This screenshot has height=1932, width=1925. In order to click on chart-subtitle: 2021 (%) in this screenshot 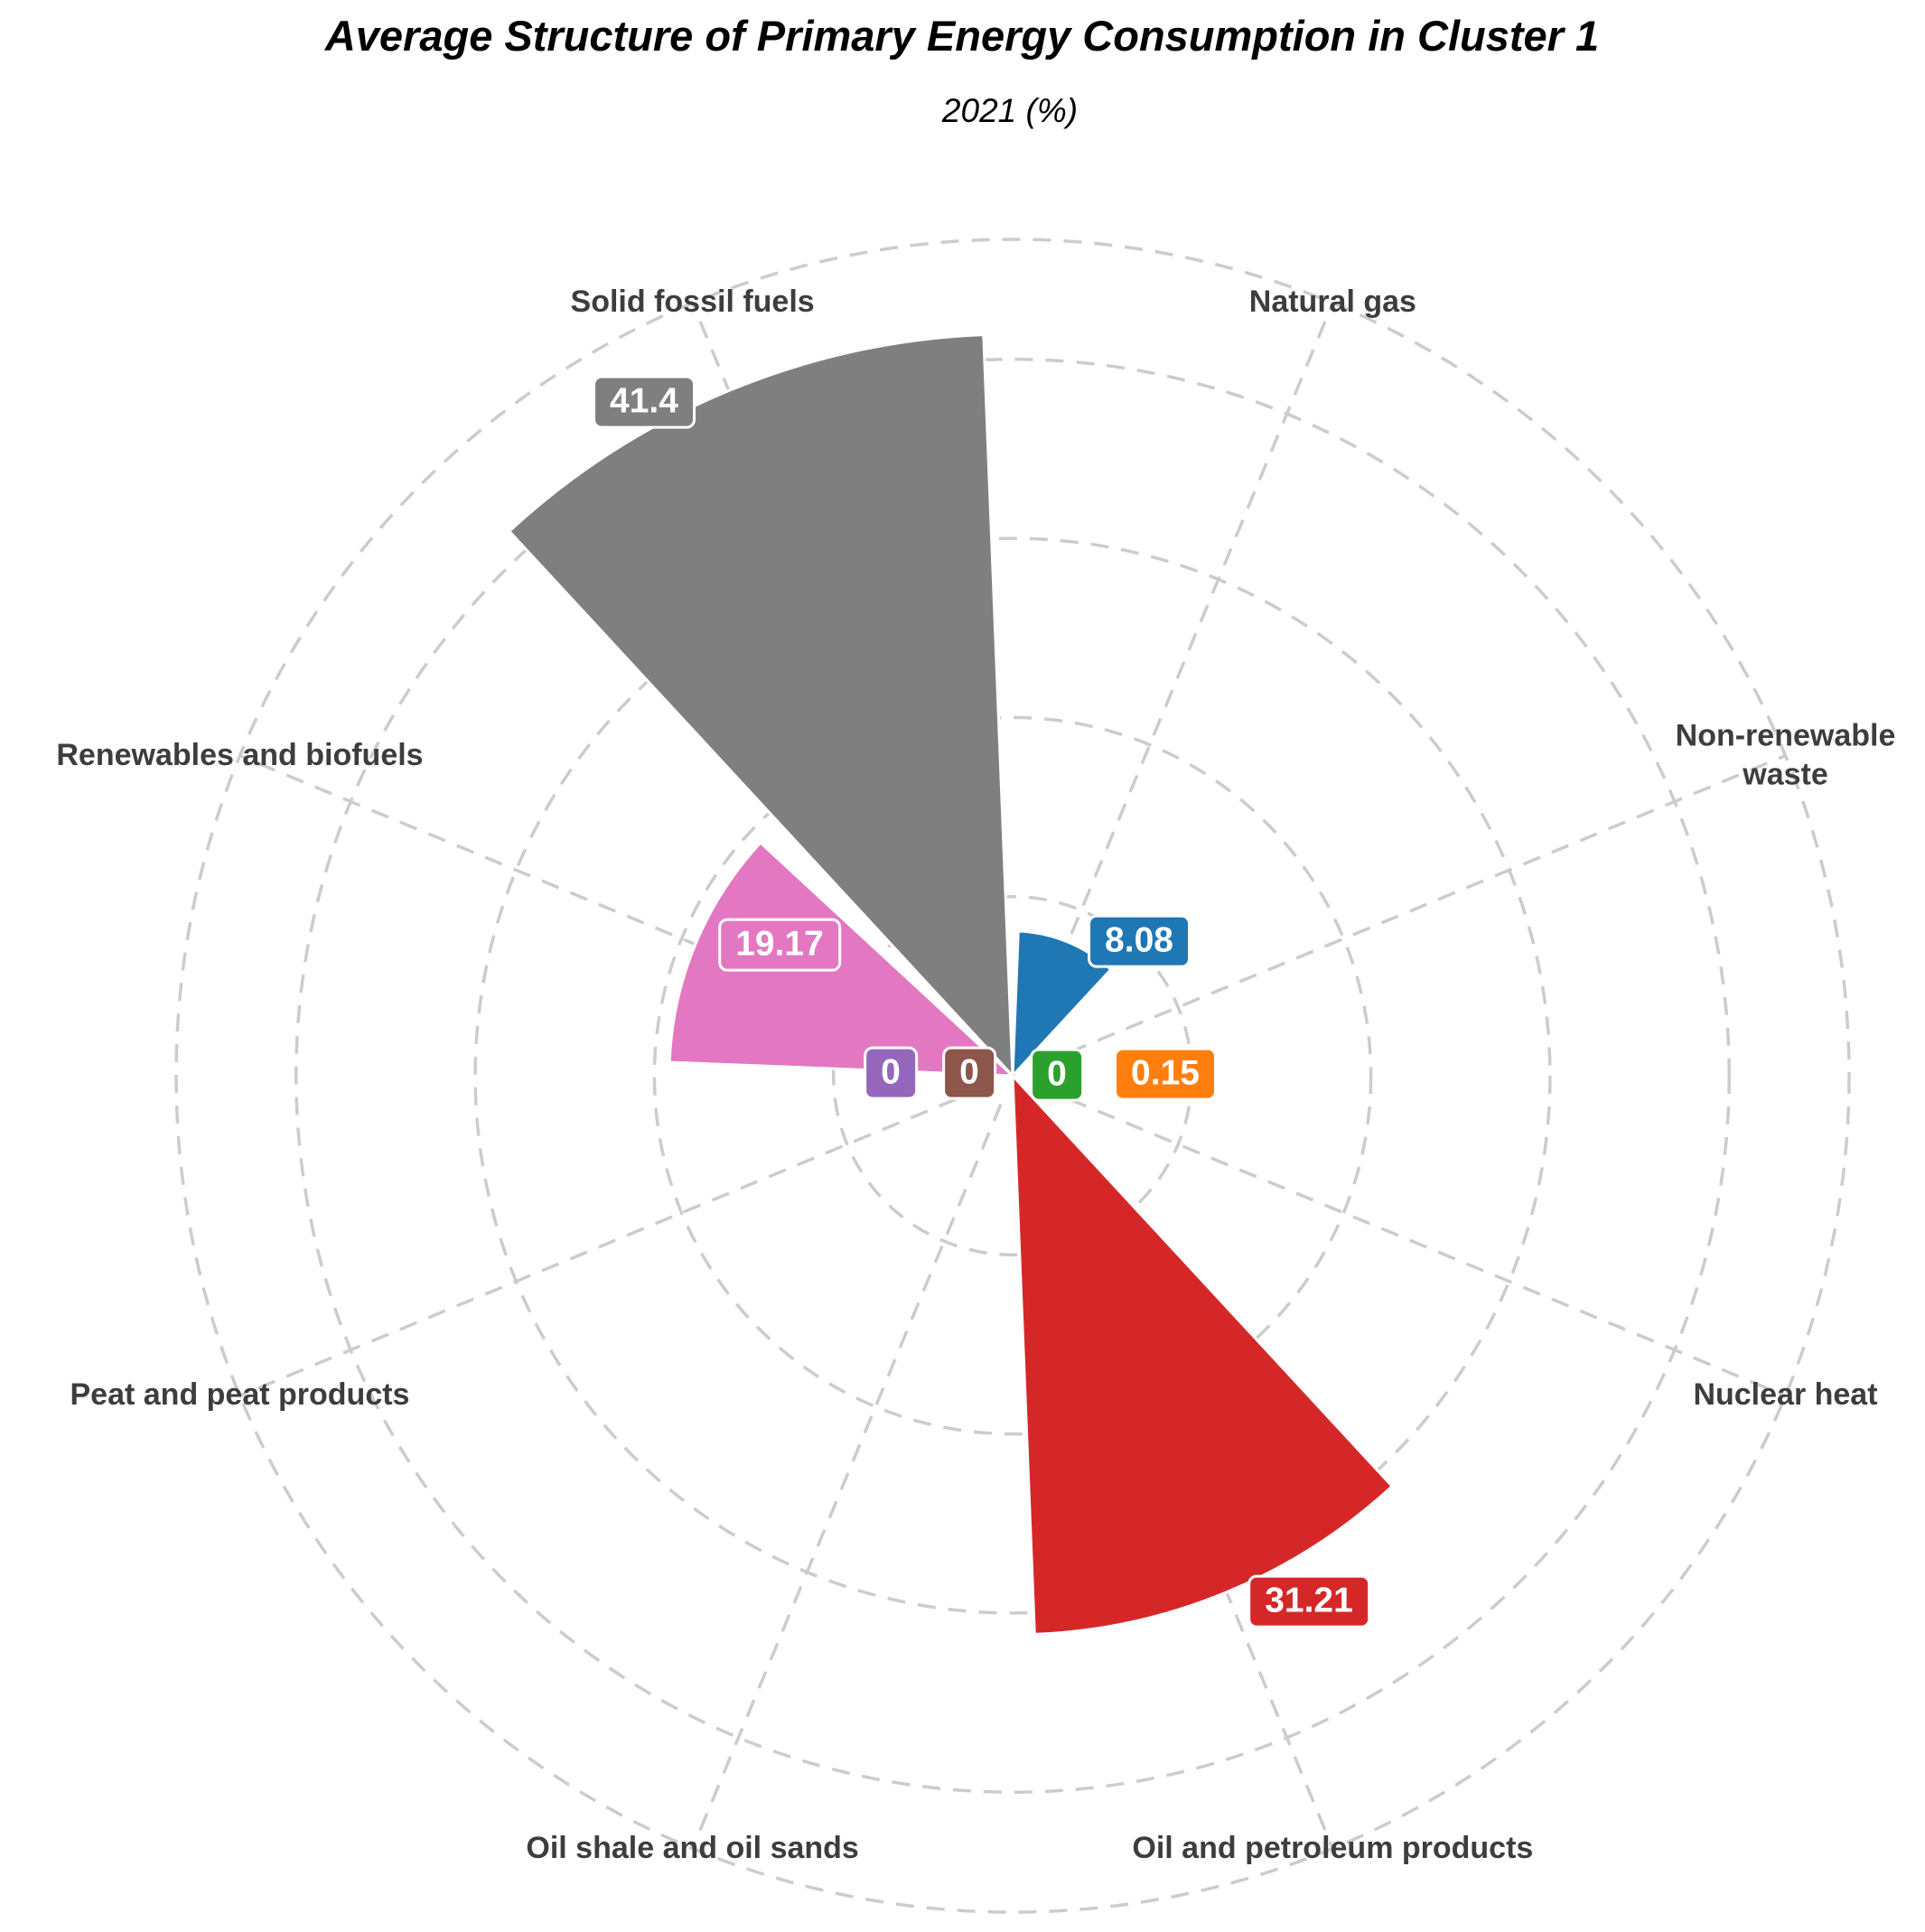, I will do `click(1010, 110)`.